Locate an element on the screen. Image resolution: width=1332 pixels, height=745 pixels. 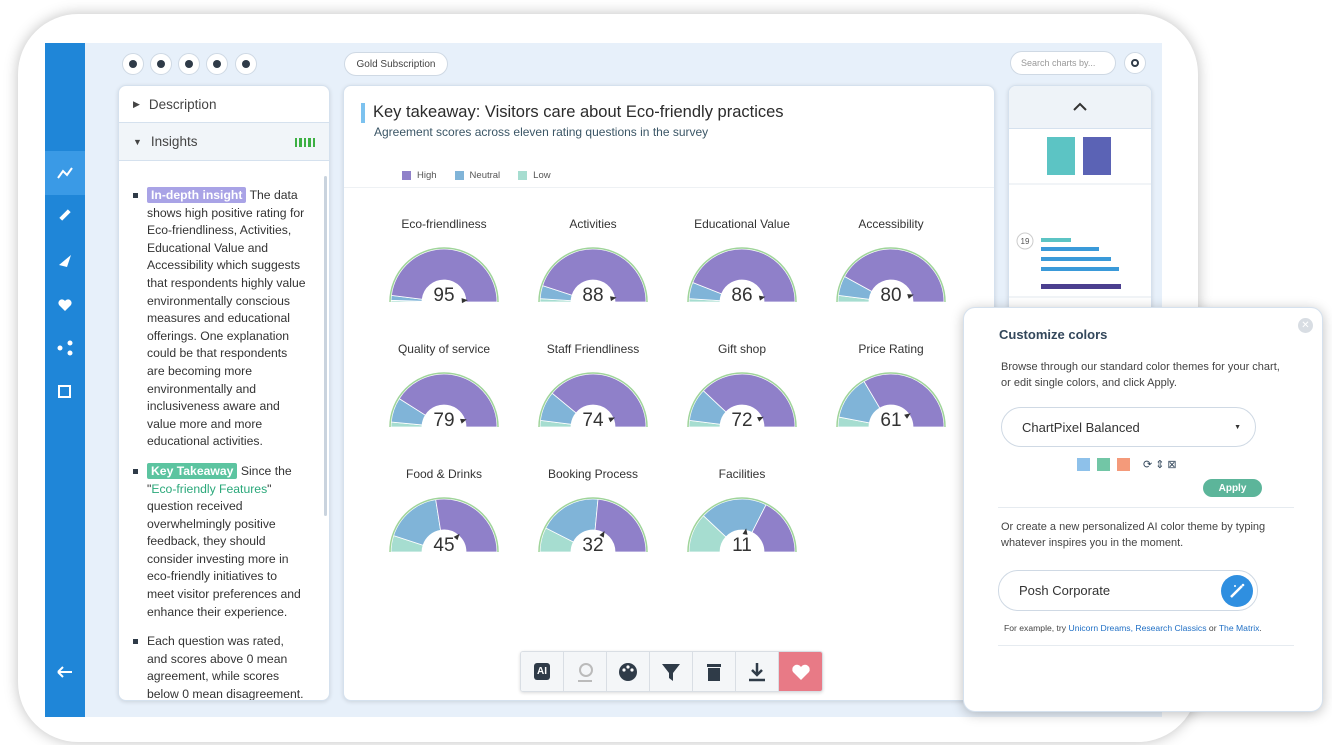
thumb-badge is located at coordinates (1025, 241).